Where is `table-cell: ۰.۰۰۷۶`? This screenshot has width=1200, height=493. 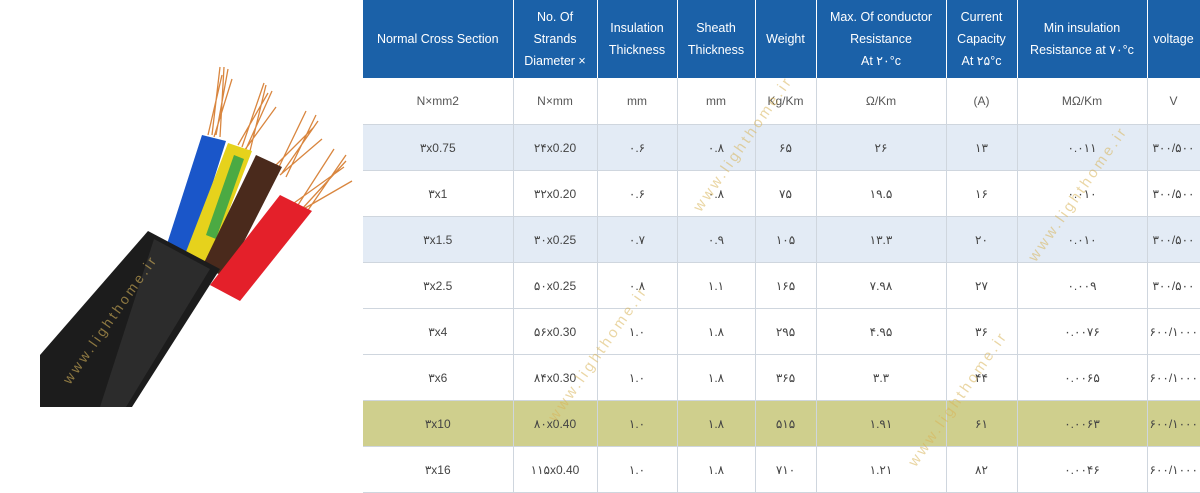 table-cell: ۰.۰۰۷۶ is located at coordinates (1082, 331).